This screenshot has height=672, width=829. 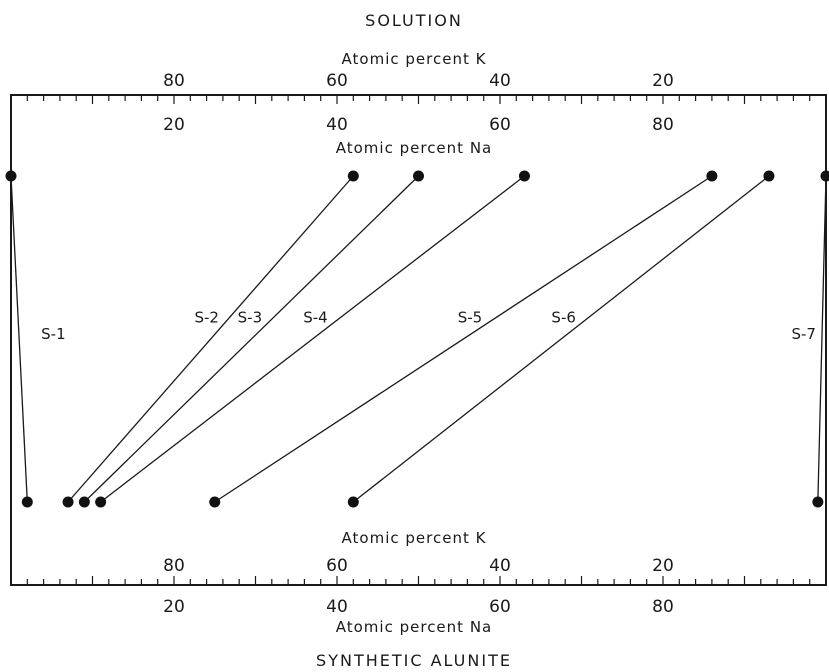 What do you see at coordinates (663, 125) in the screenshot?
I see `top-na-tick-label-80: 80` at bounding box center [663, 125].